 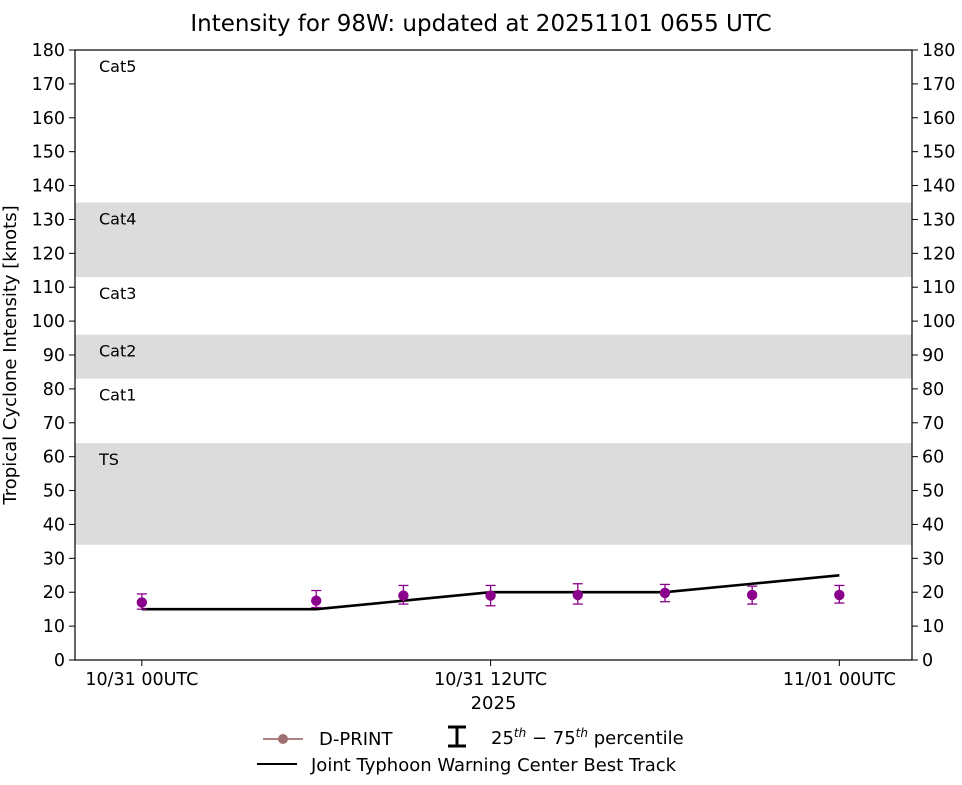 I want to click on legend-percentile-label: 25th − 75th percentile, so click(x=587, y=737).